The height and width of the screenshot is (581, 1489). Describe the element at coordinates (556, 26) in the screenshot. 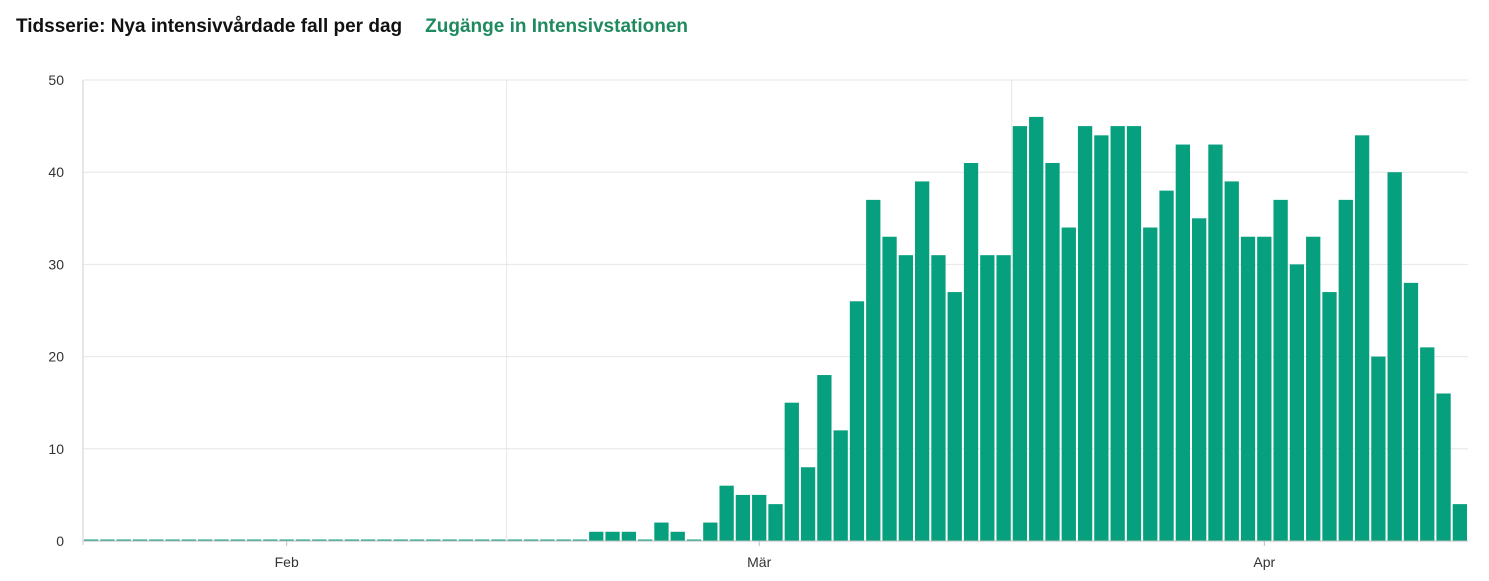

I see `chart-subtitle: Zugänge in Intensivstationen` at that location.